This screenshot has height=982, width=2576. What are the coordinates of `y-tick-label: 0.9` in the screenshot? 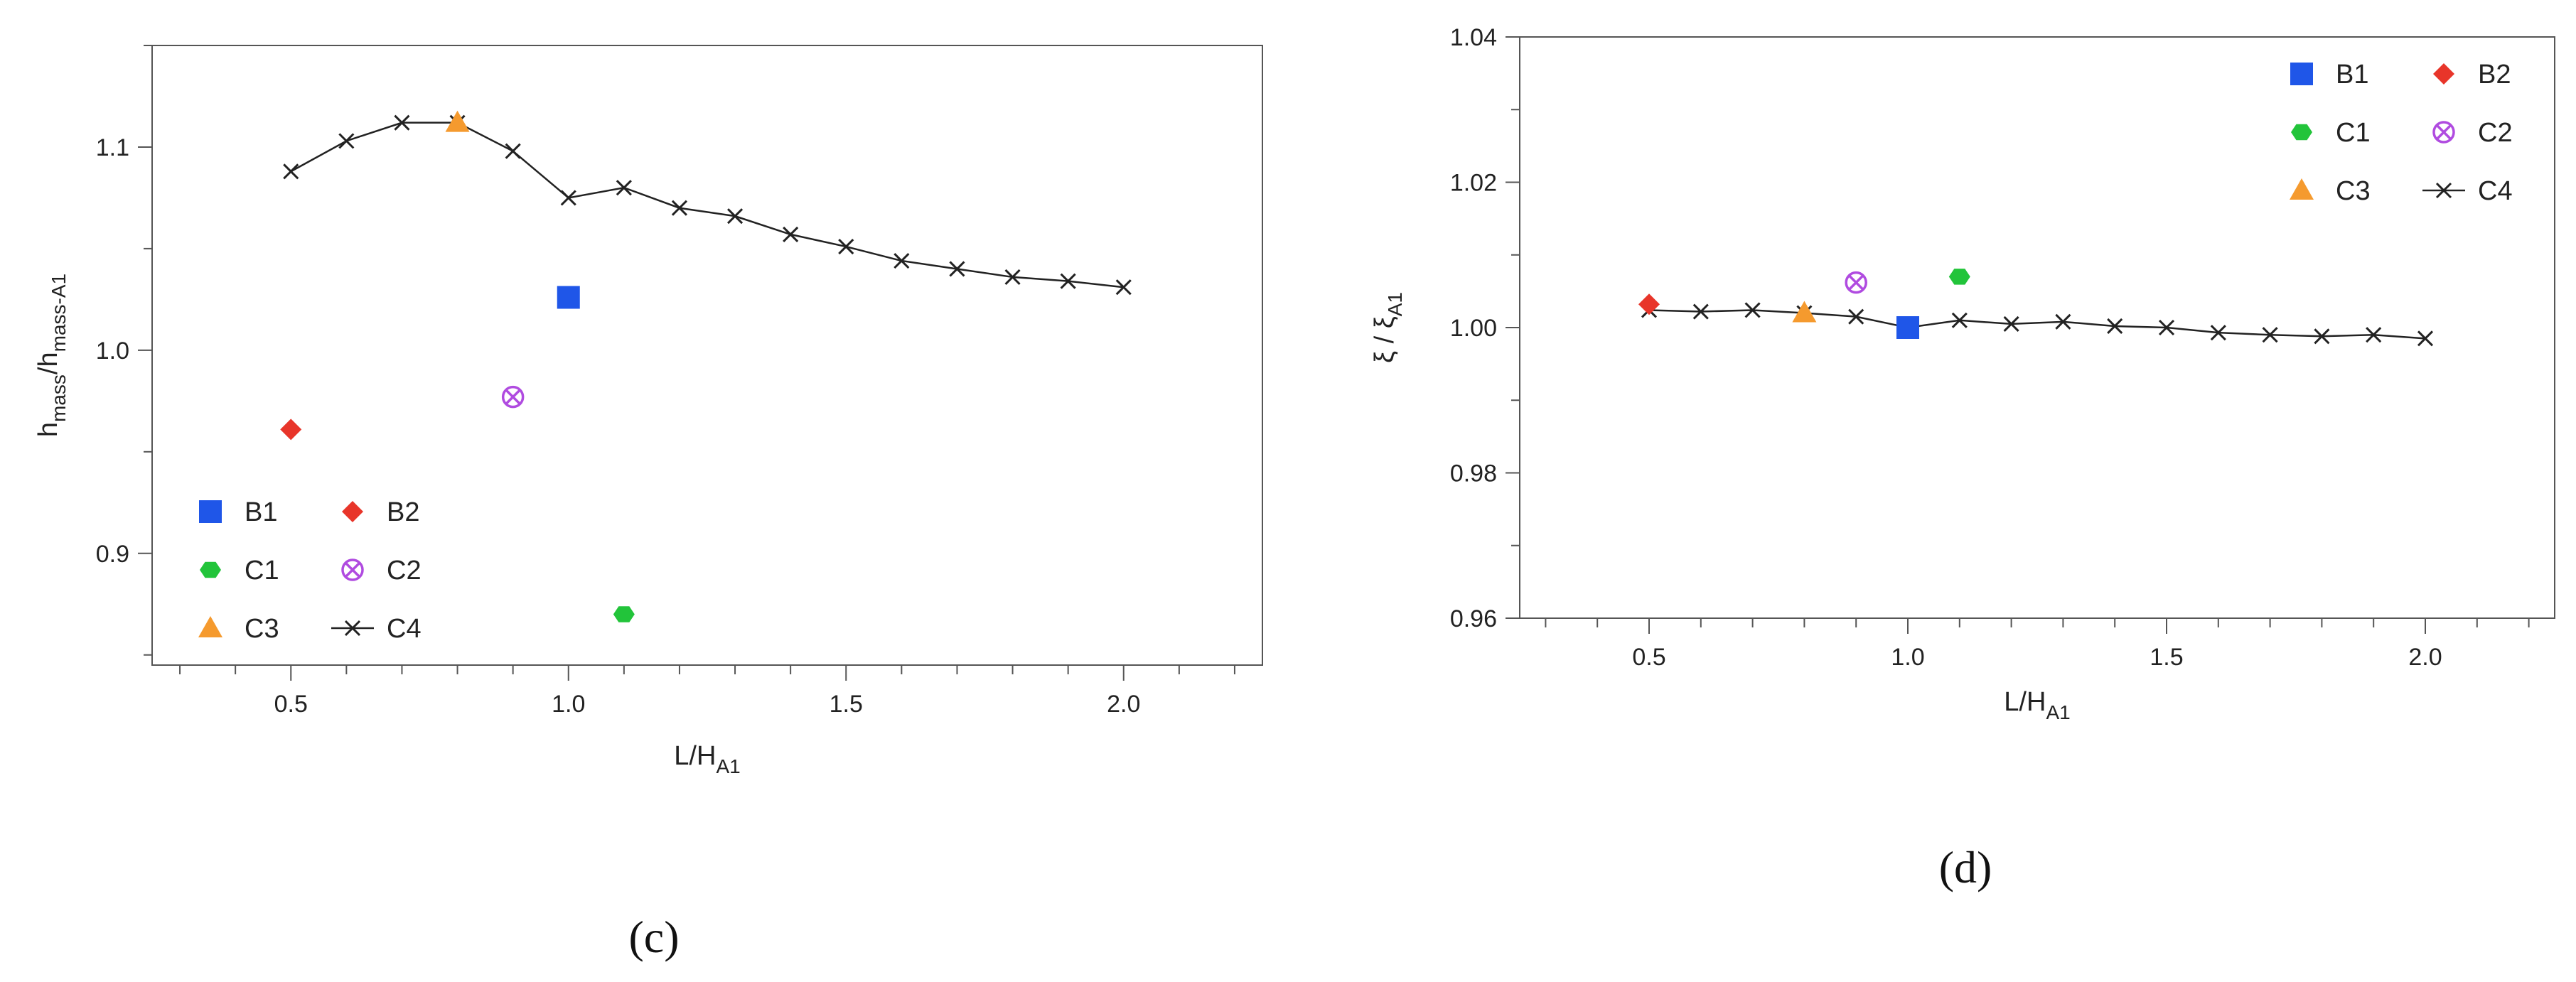 It's located at (112, 554).